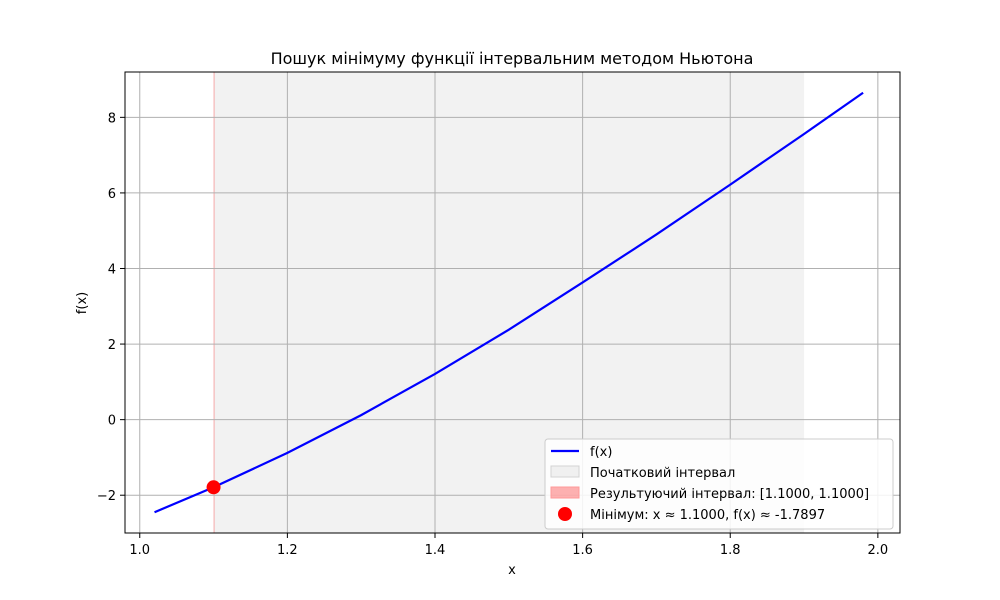 The height and width of the screenshot is (600, 1000). I want to click on x-tick-label-0: 1.0, so click(139, 550).